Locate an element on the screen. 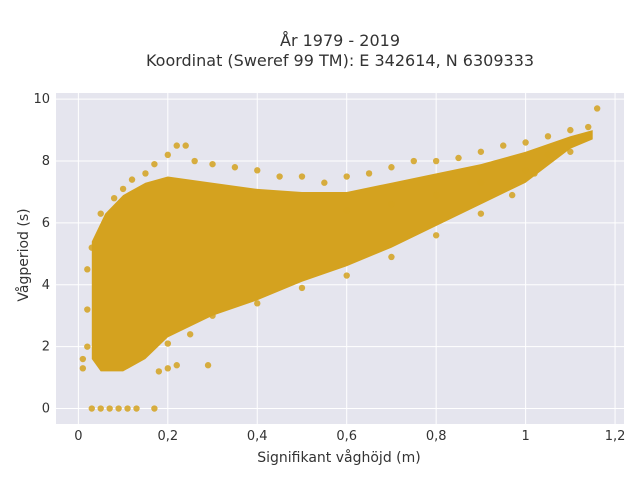  x-tick-label: 1 is located at coordinates (525, 436).